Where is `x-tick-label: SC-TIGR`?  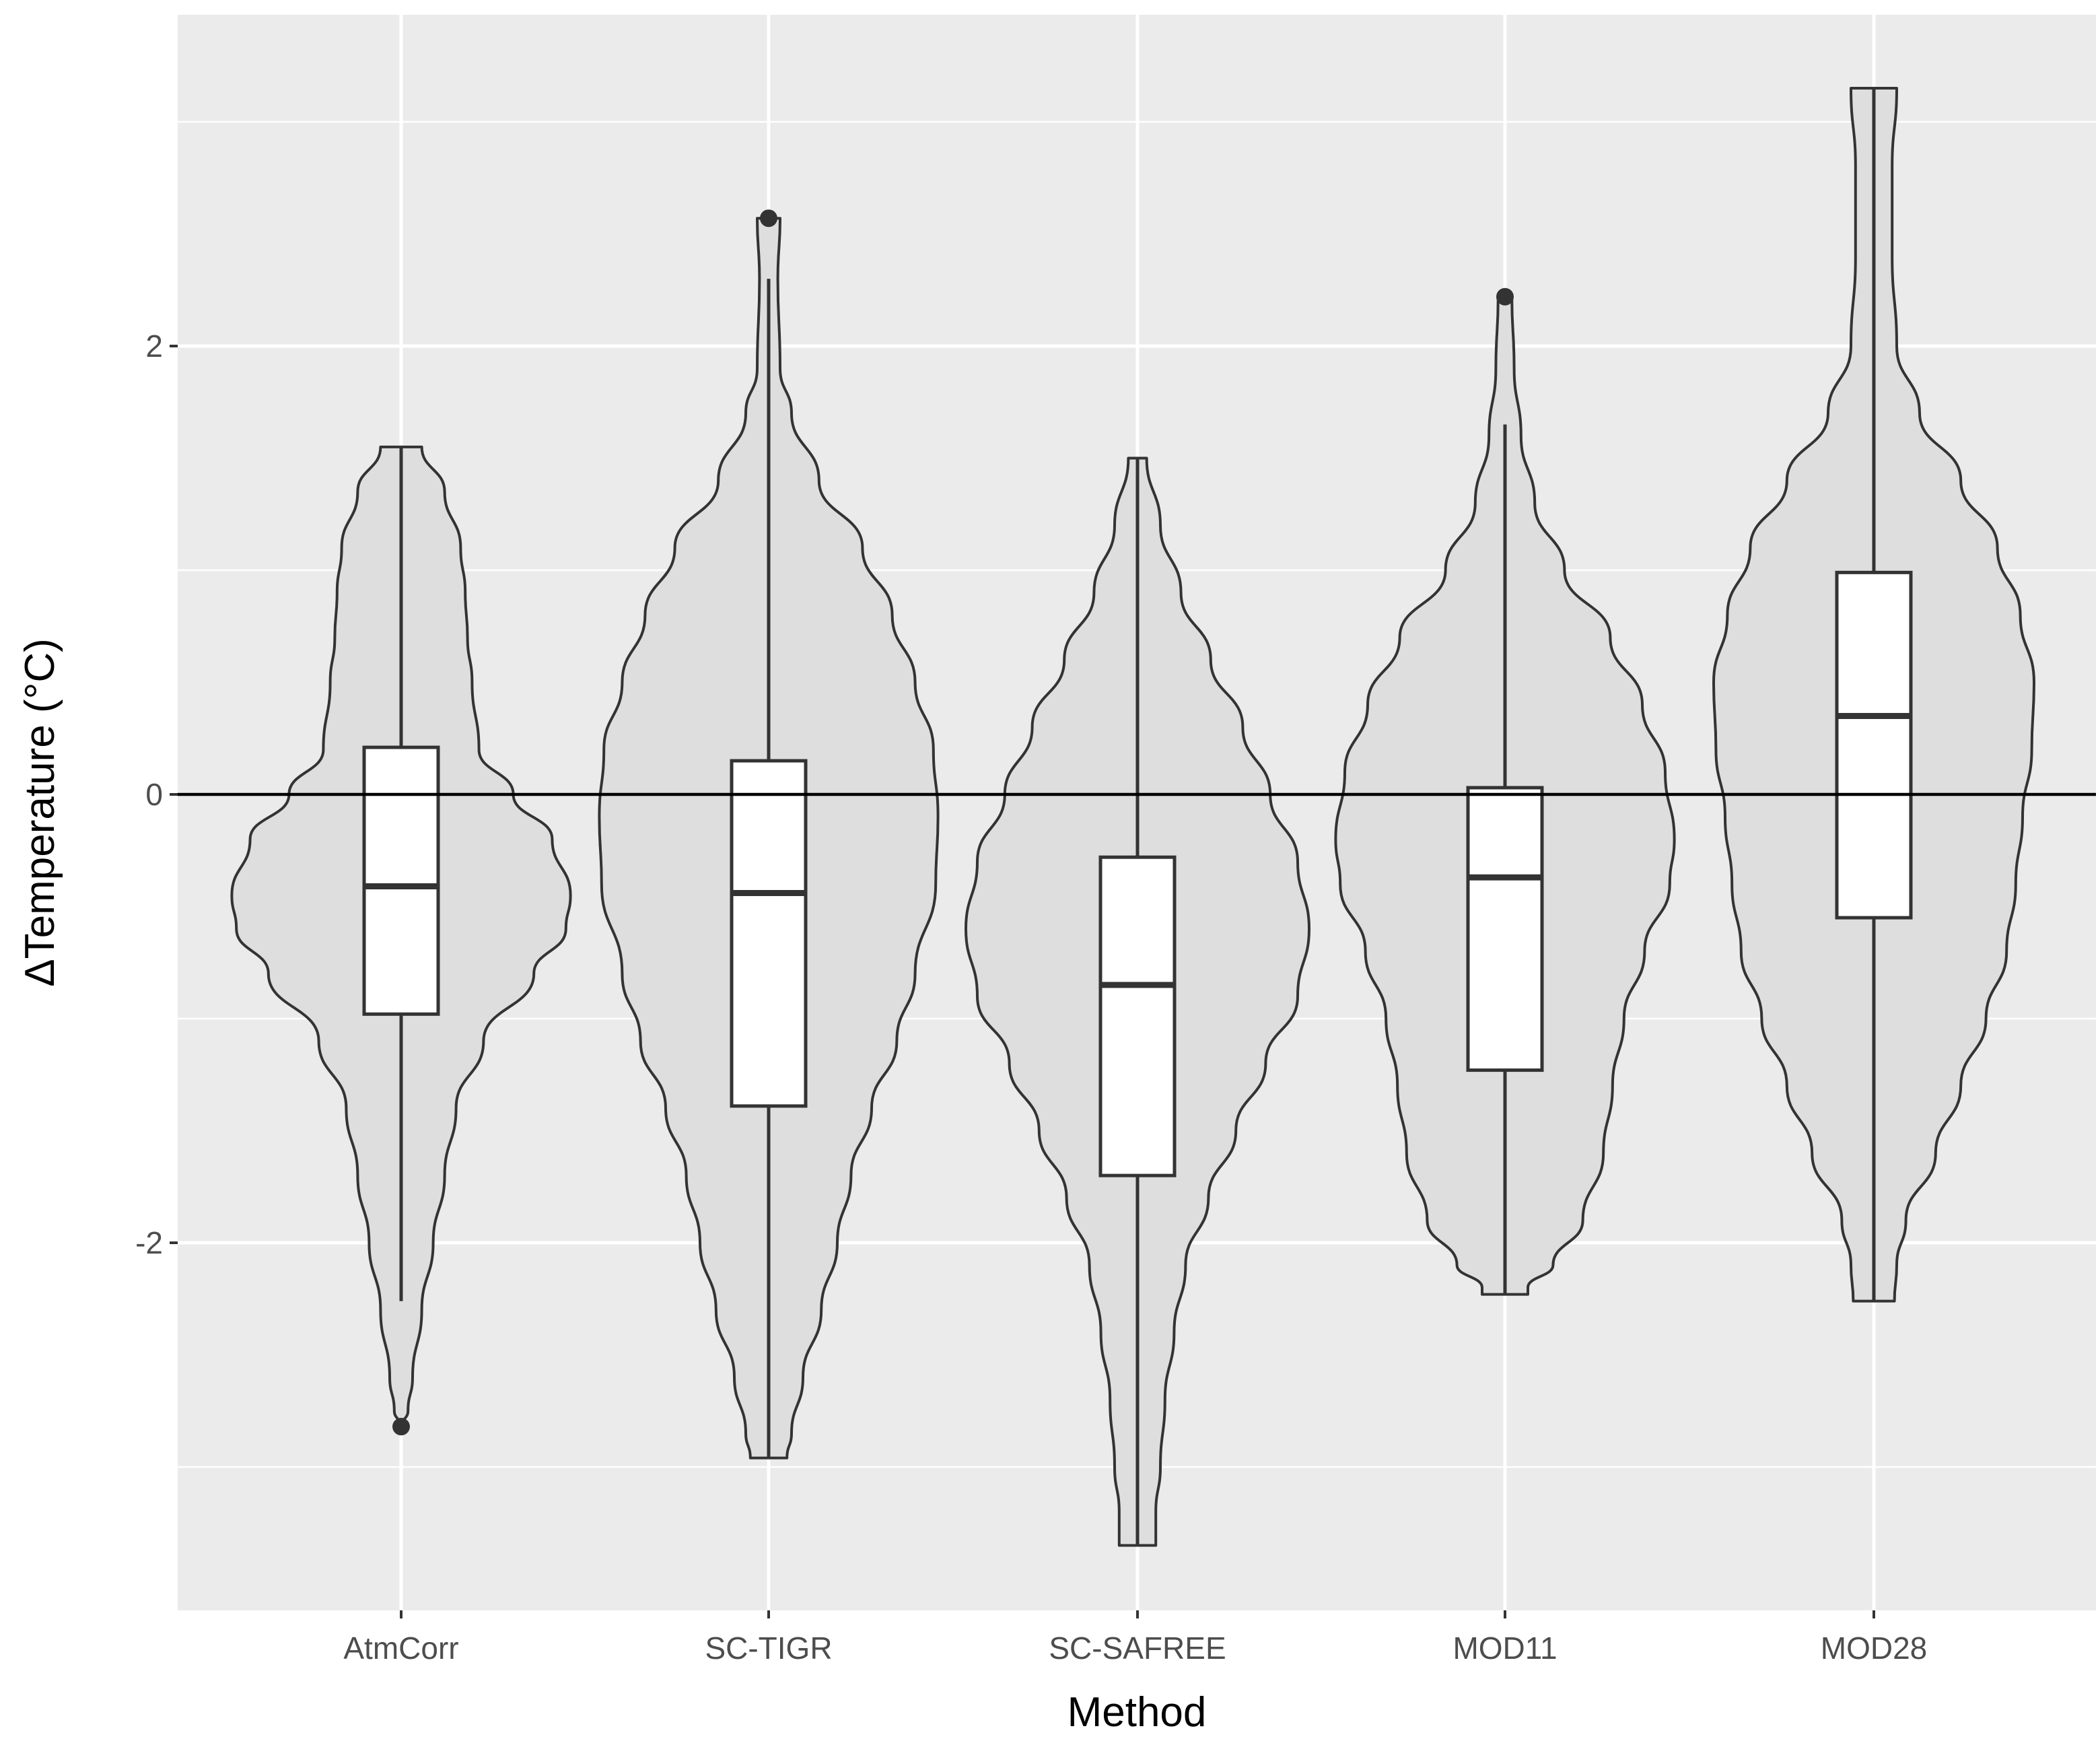 x-tick-label: SC-TIGR is located at coordinates (769, 1648).